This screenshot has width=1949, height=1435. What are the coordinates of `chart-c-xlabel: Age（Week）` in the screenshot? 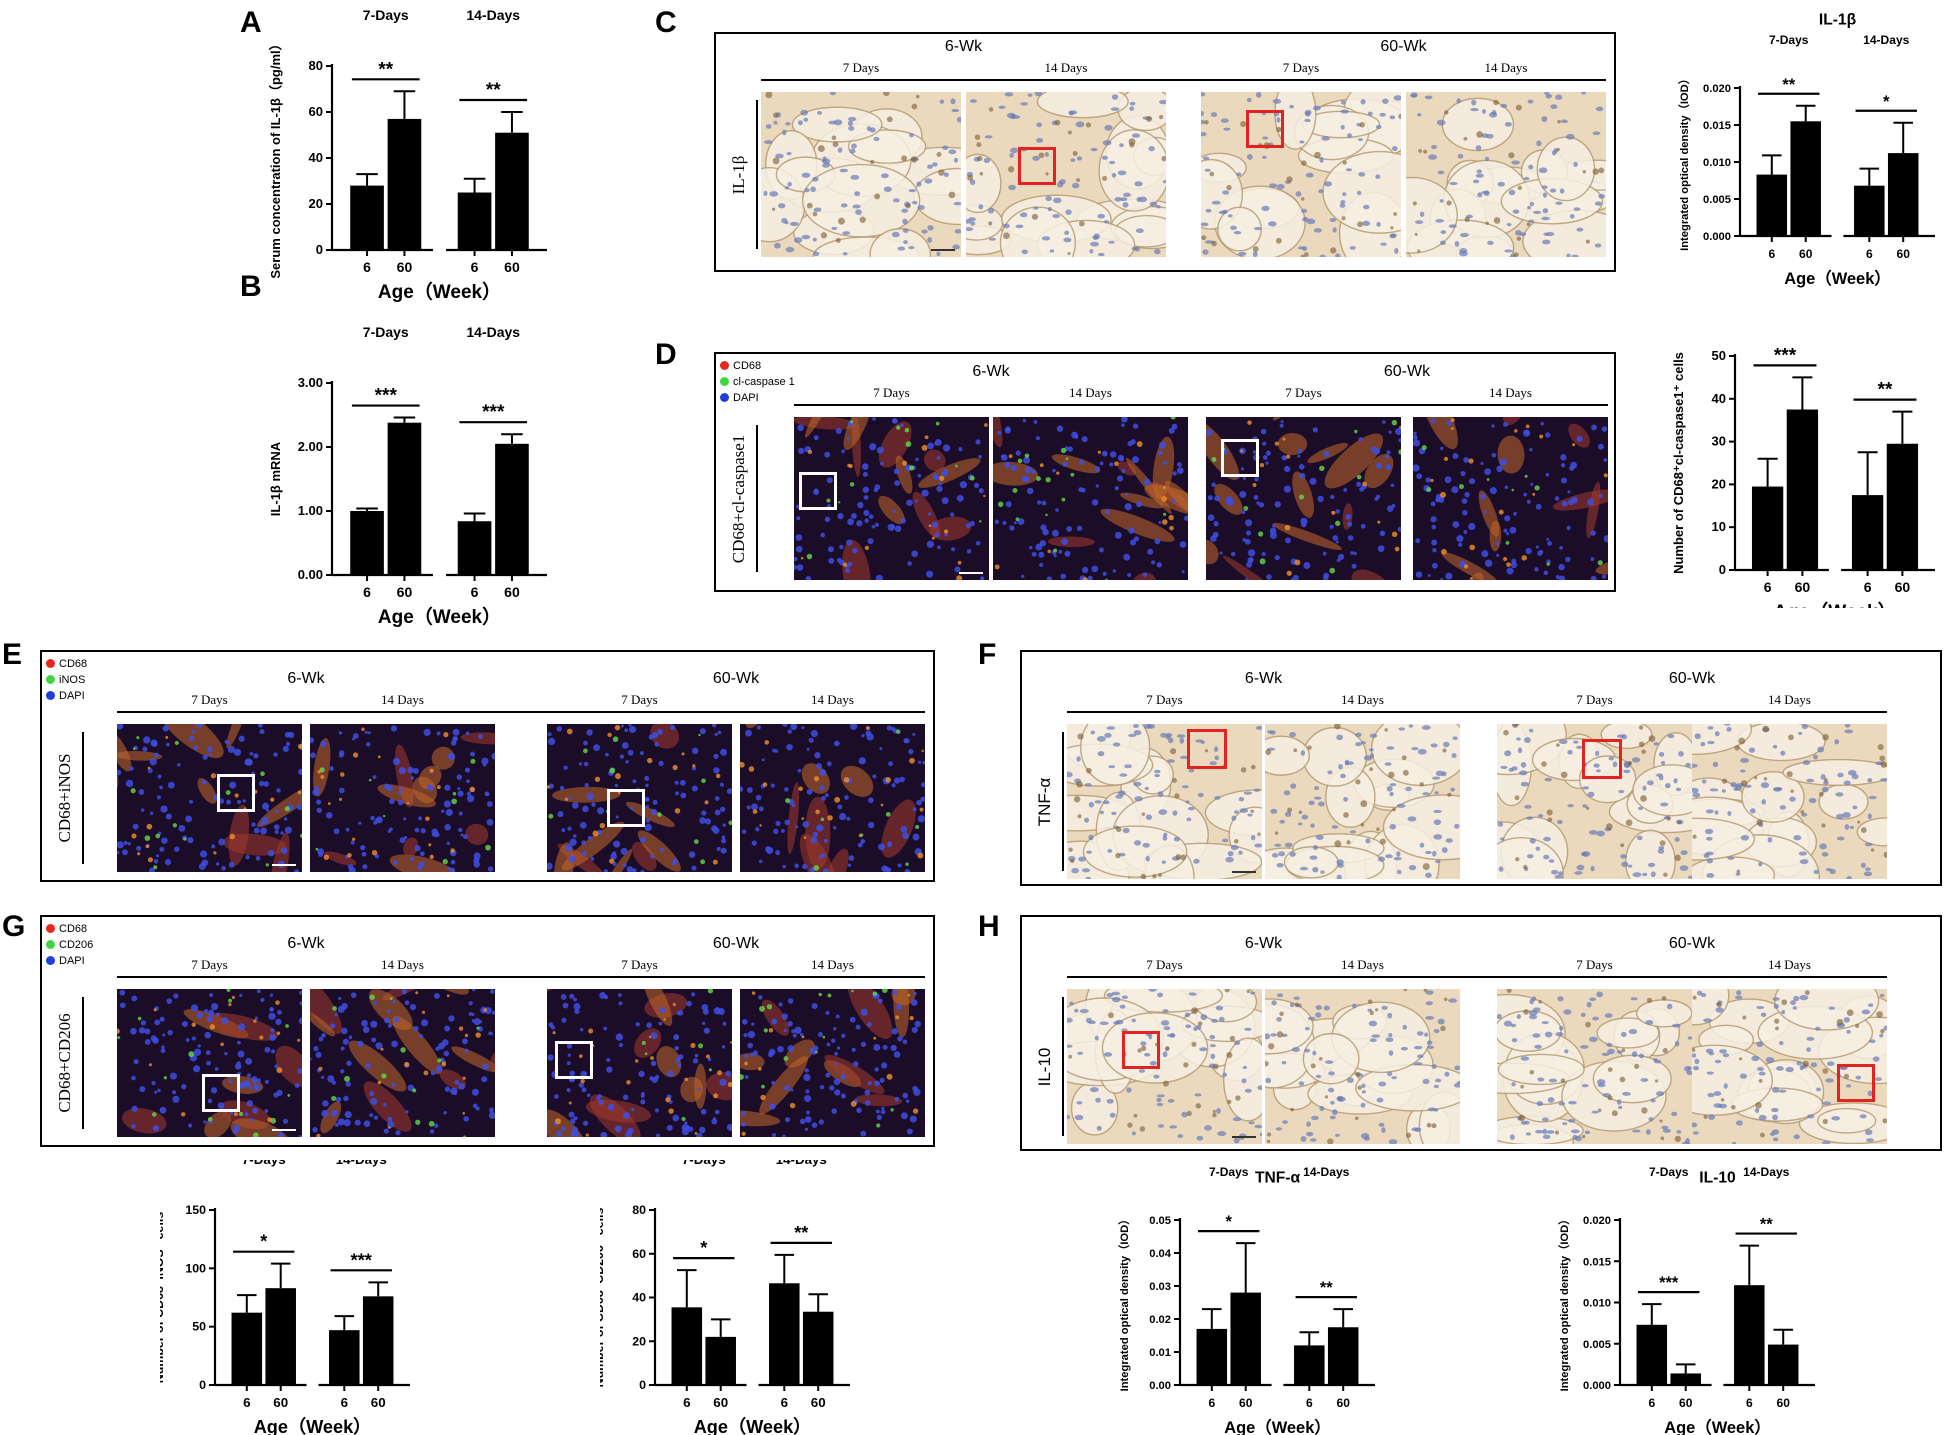 It's located at (1837, 278).